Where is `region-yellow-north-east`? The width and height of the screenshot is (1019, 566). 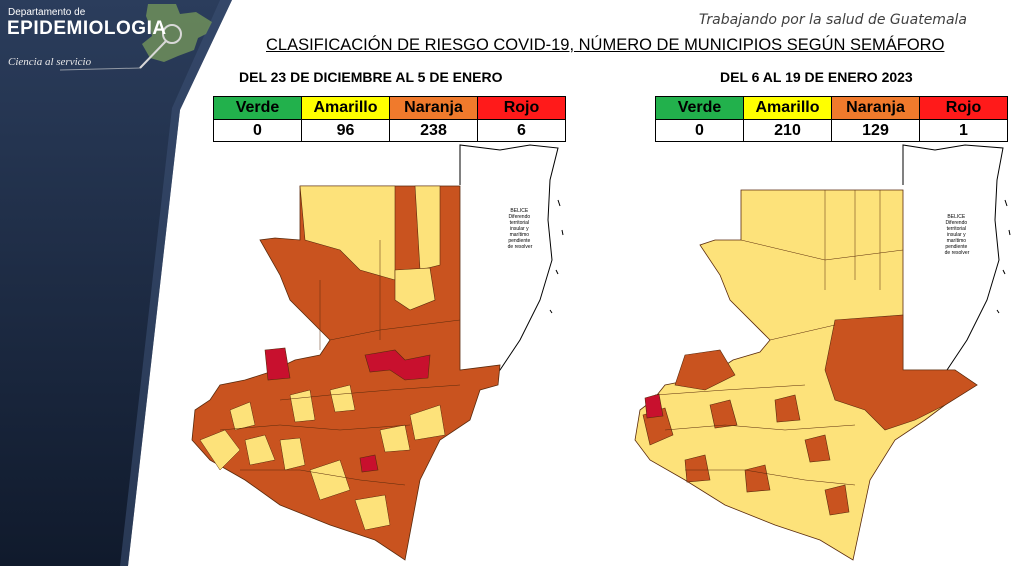
region-yellow-north-east is located at coordinates (427, 228).